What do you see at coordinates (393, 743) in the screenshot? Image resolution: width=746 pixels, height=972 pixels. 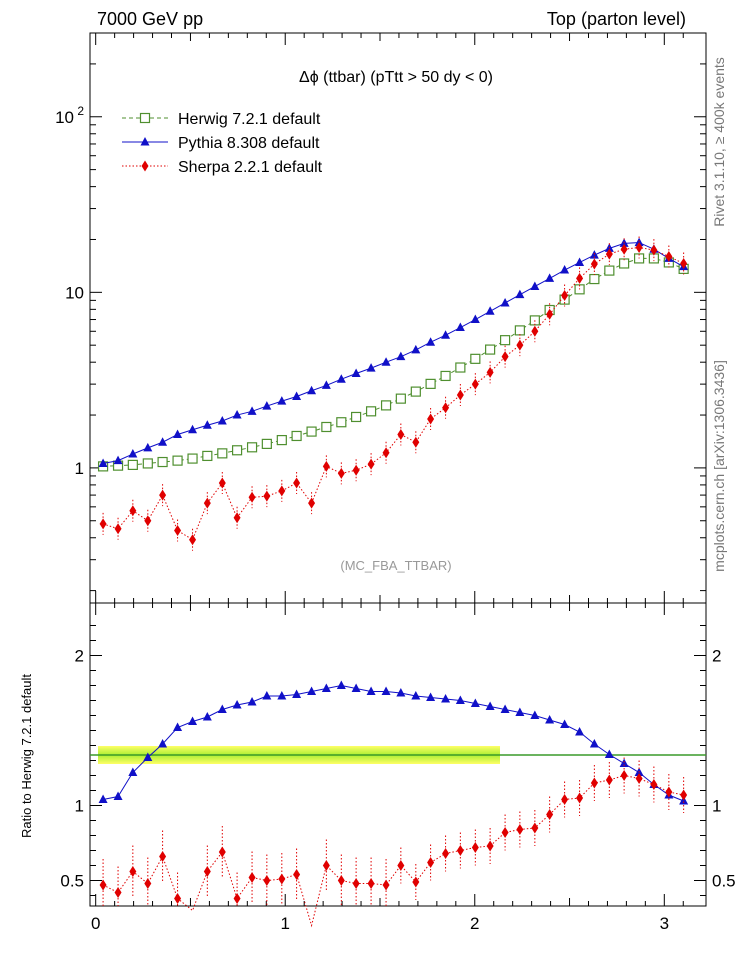 I see `ratio-pythia-line` at bounding box center [393, 743].